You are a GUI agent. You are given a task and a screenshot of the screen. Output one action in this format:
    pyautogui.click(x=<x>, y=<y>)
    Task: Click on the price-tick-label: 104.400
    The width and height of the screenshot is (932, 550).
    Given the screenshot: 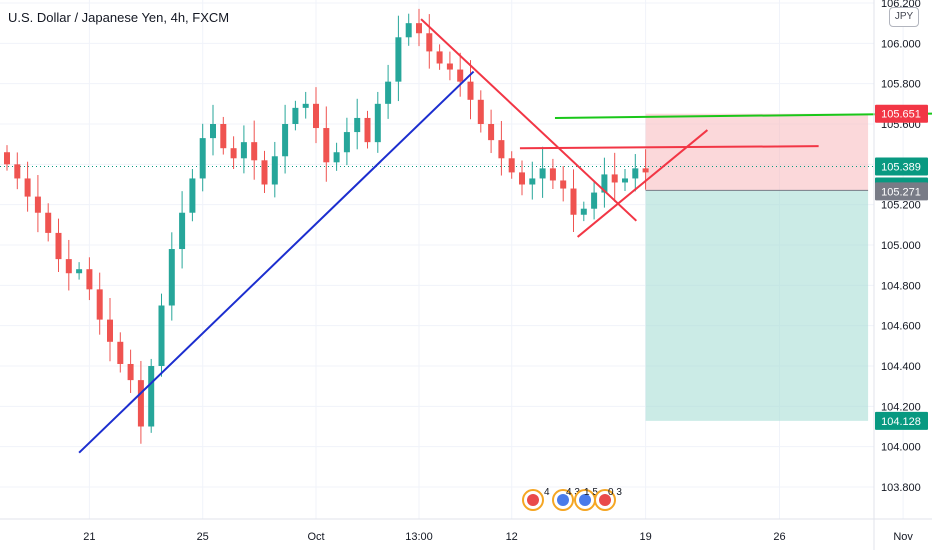 What is the action you would take?
    pyautogui.click(x=901, y=367)
    